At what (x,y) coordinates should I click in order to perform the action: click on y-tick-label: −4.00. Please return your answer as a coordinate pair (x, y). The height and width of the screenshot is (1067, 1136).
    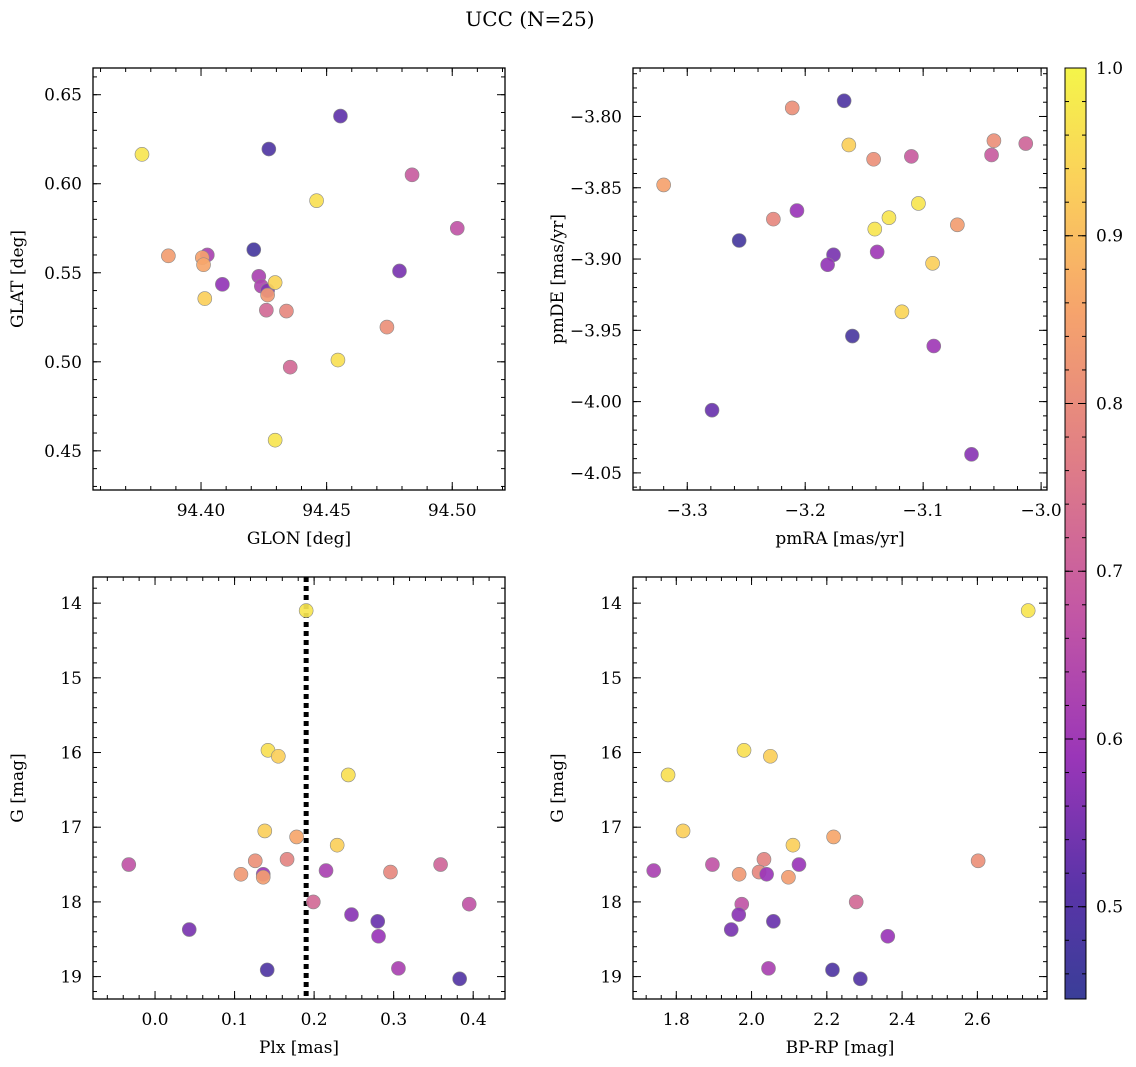
    Looking at the image, I should click on (596, 403).